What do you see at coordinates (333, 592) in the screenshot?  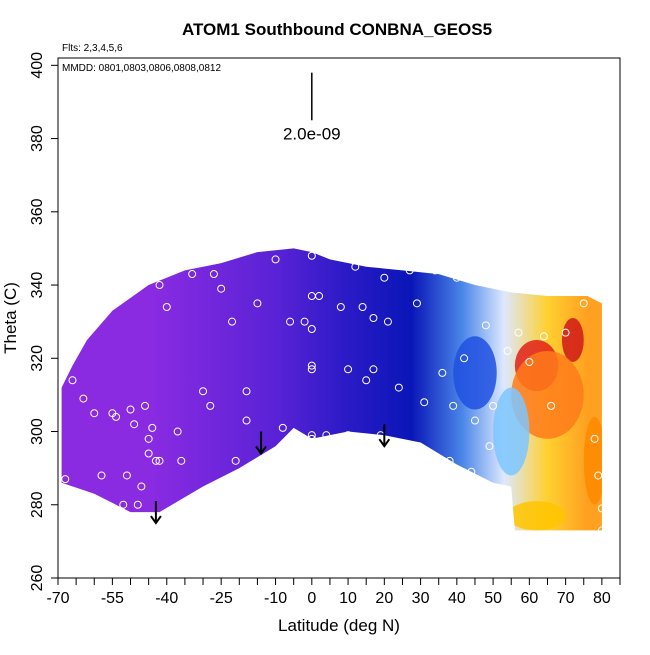 I see `x-axis: -70 -55 -40 -25 -10 0 10 20 30 40 50 60 70 80` at bounding box center [333, 592].